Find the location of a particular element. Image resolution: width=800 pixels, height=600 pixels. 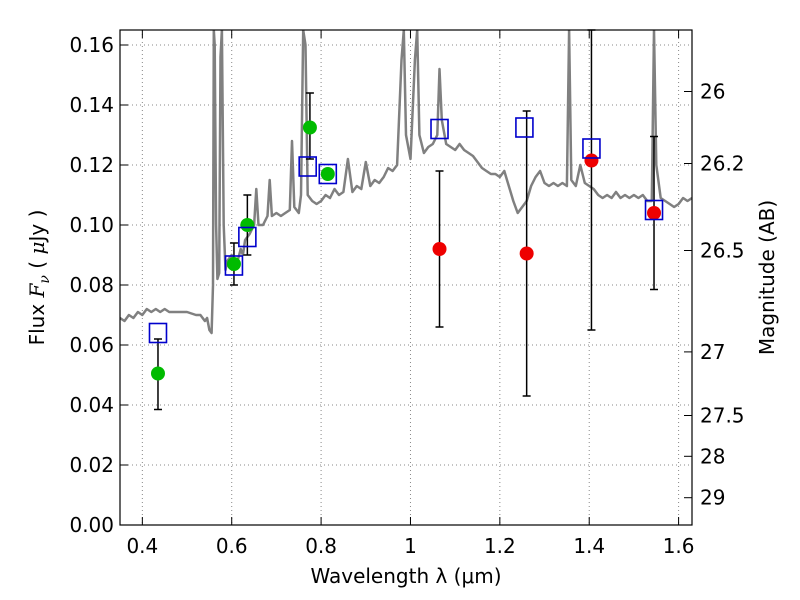

x-tick-label: 1.4 is located at coordinates (589, 546).